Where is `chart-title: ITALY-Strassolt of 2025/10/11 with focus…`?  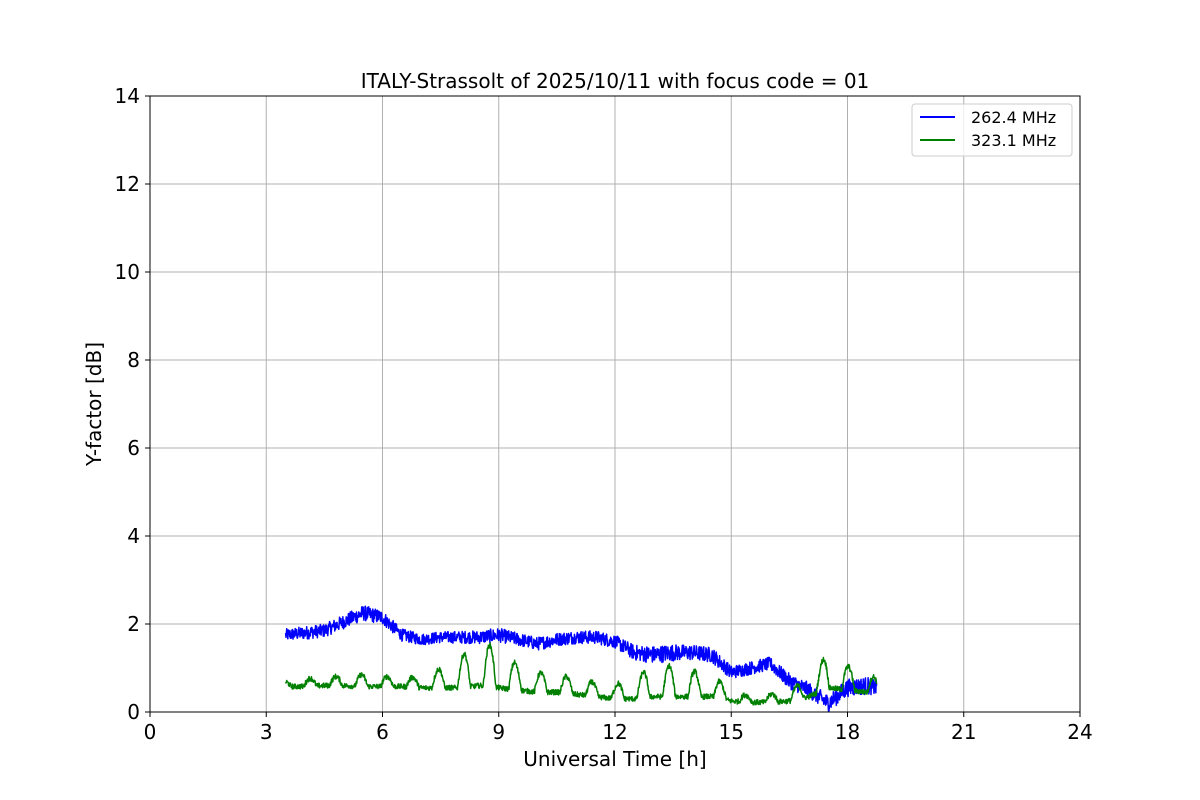 chart-title: ITALY-Strassolt of 2025/10/11 with focus… is located at coordinates (615, 81).